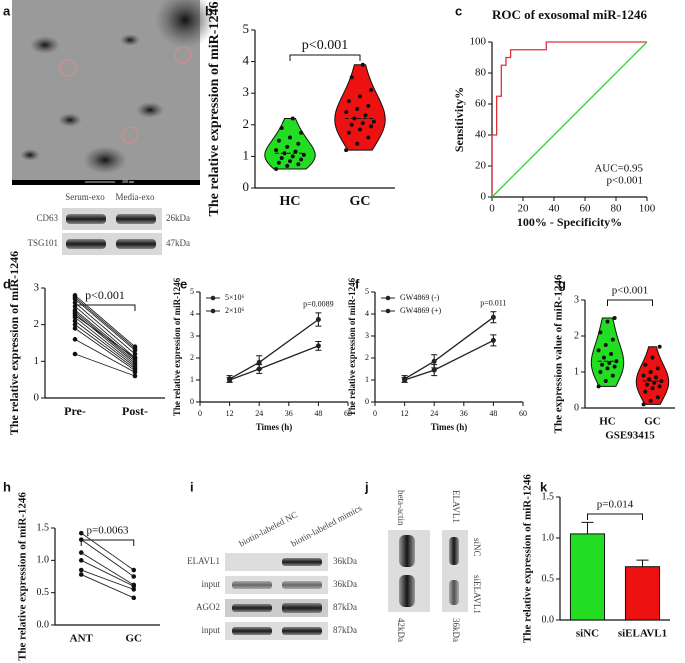 Image resolution: width=685 pixels, height=663 pixels. Describe the element at coordinates (569, 14) in the screenshot. I see `chart-title: ROC of exosomal miR-1246` at that location.